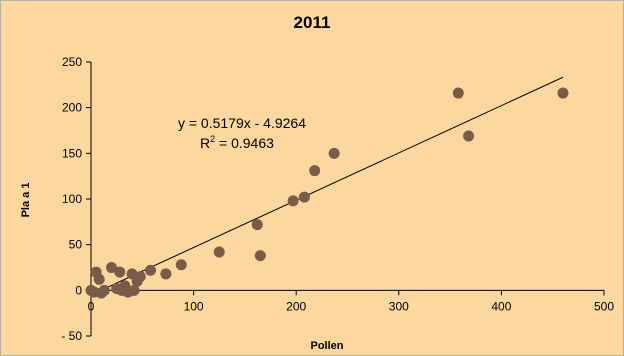 The height and width of the screenshot is (356, 624). I want to click on x-tick-label: 500, so click(604, 306).